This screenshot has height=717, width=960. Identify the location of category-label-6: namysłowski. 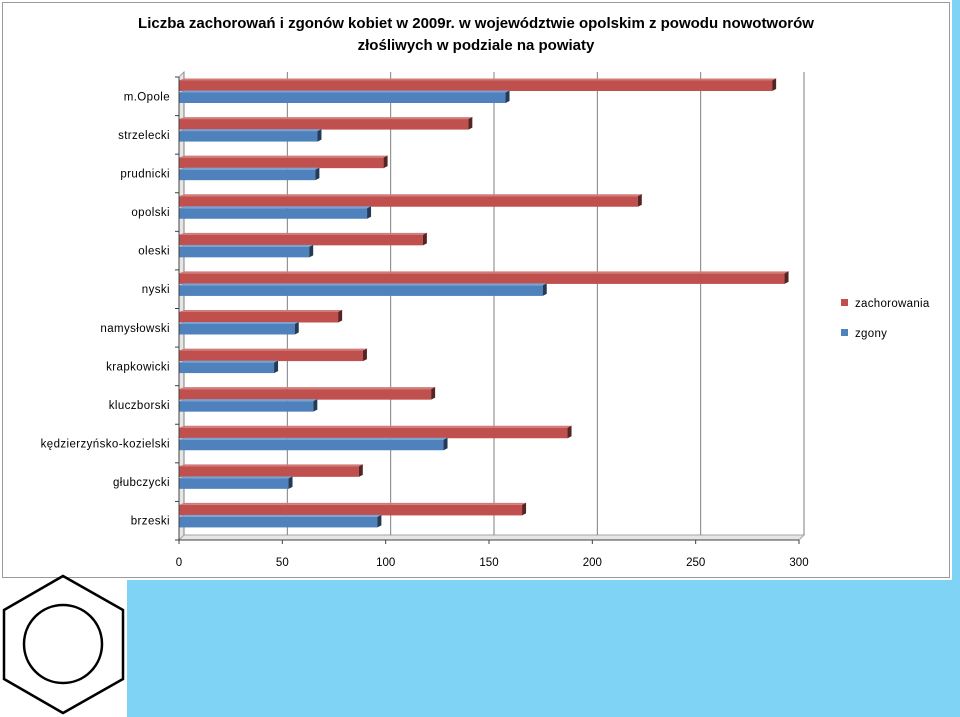
(135, 329).